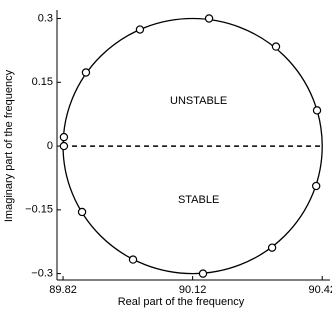 This screenshot has width=332, height=309. I want to click on y-tick-label: −0.3, so click(42, 274).